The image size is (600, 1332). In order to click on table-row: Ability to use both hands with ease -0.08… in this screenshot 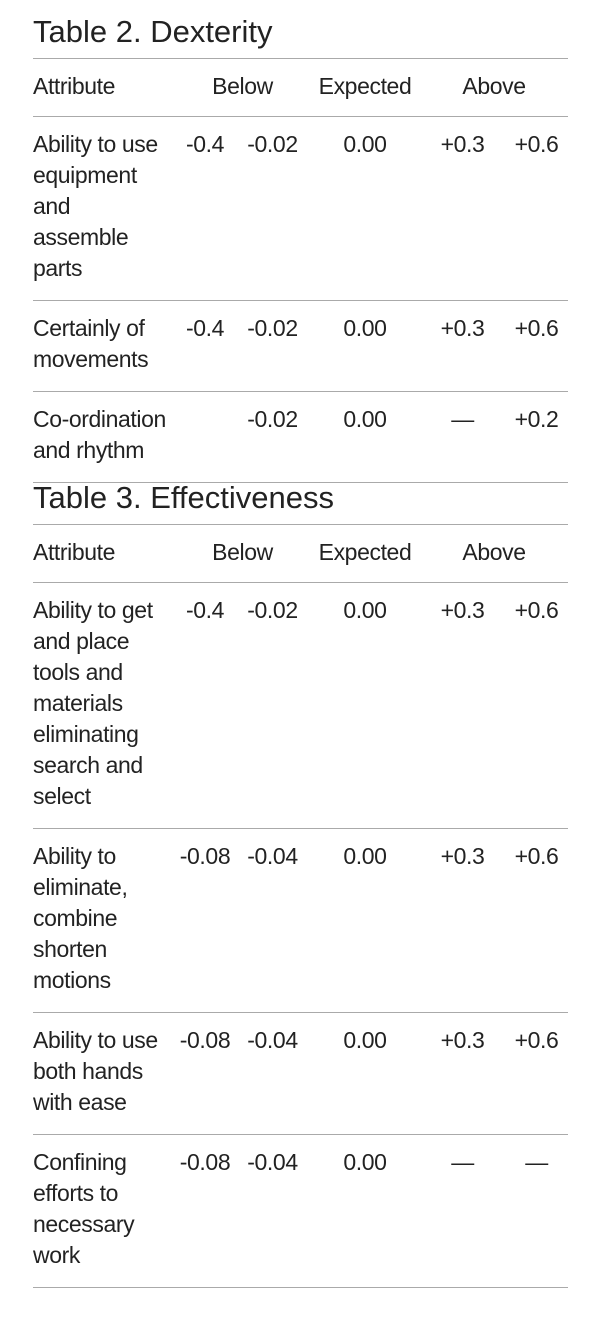, I will do `click(300, 1073)`.